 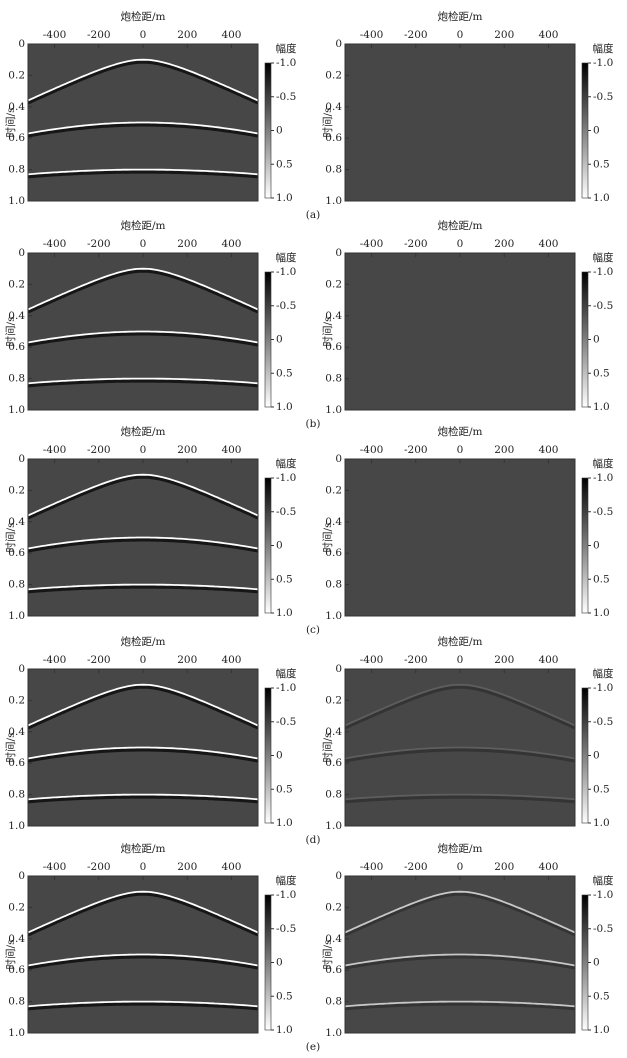 What do you see at coordinates (333, 284) in the screenshot?
I see `y-tick-label: 0.2` at bounding box center [333, 284].